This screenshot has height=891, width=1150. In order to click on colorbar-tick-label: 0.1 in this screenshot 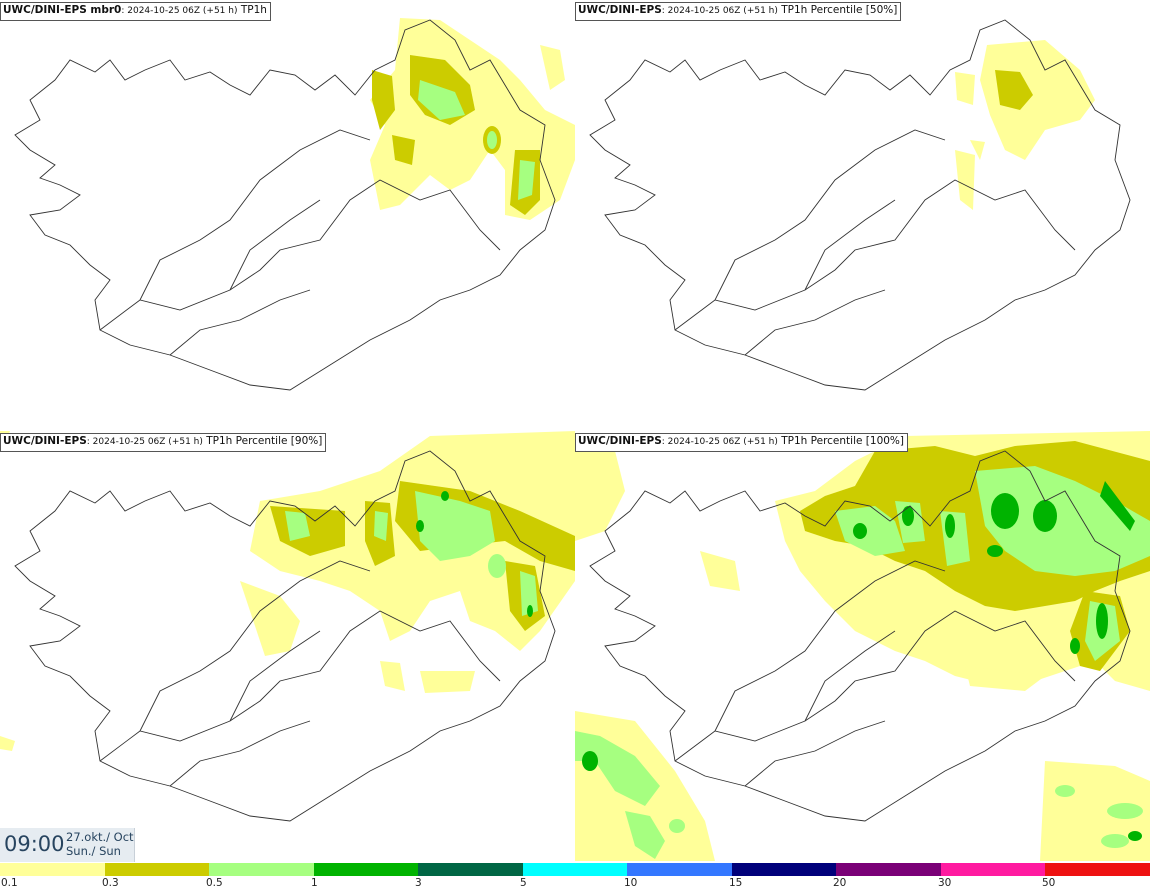, I will do `click(9, 883)`.